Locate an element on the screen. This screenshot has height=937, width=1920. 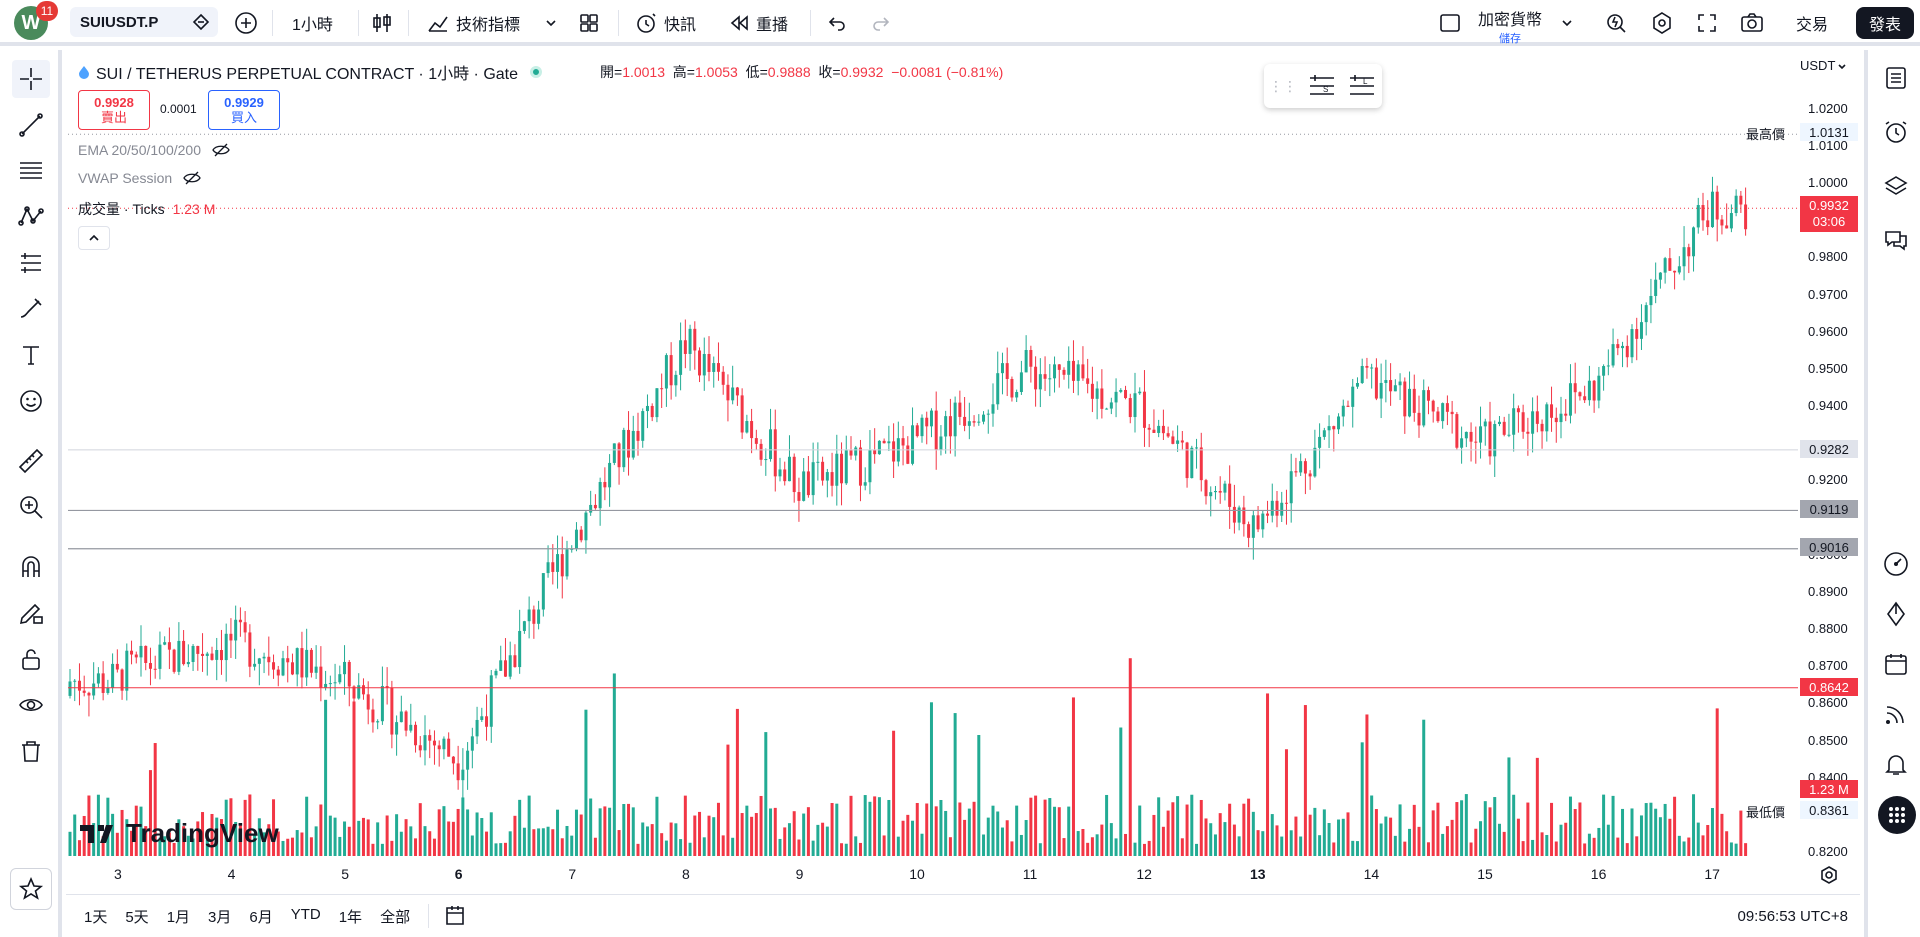
buy-button: 0.9929 買入 is located at coordinates (244, 110).